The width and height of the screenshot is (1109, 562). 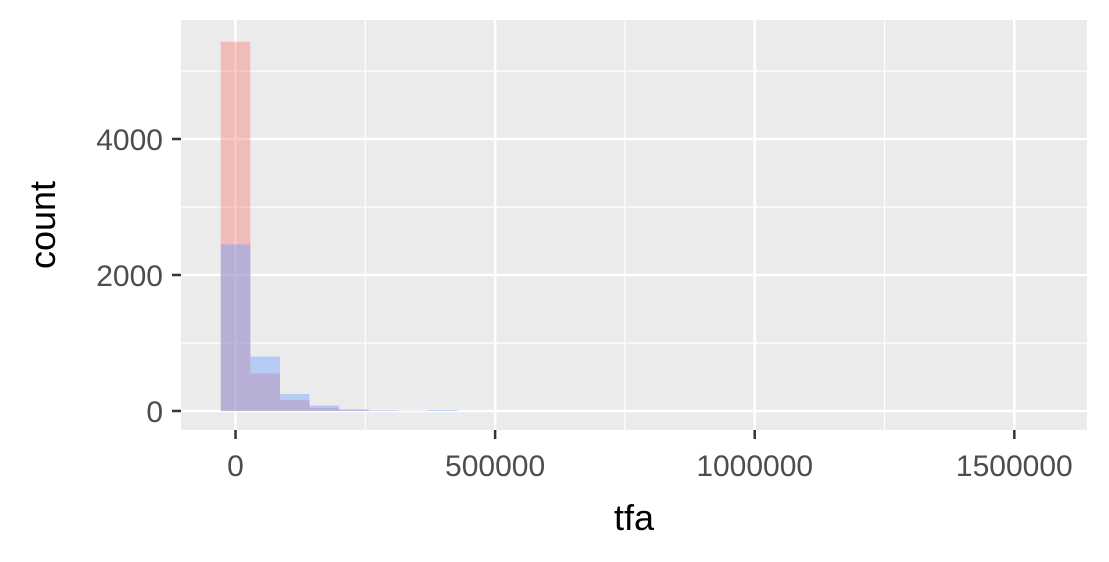 I want to click on y-tick-label: 4000, so click(x=129, y=140).